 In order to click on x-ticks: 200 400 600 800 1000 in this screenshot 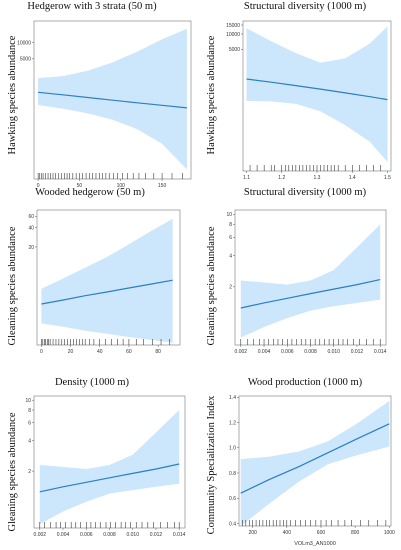, I will do `click(321, 531)`.